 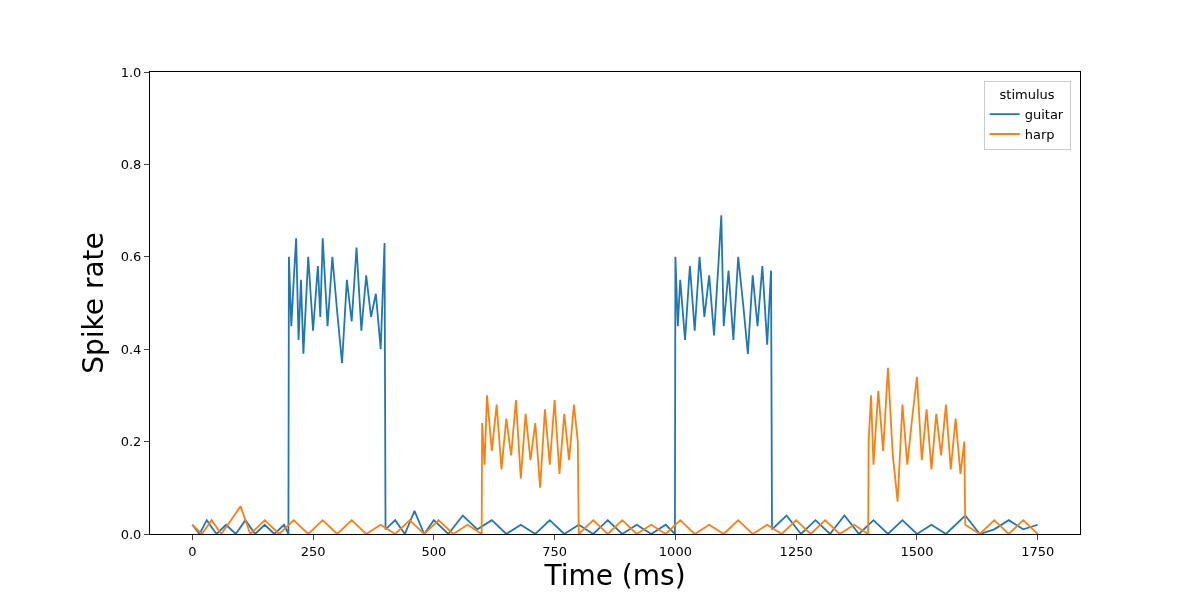 I want to click on y-tick-label: 0.6, so click(x=131, y=257).